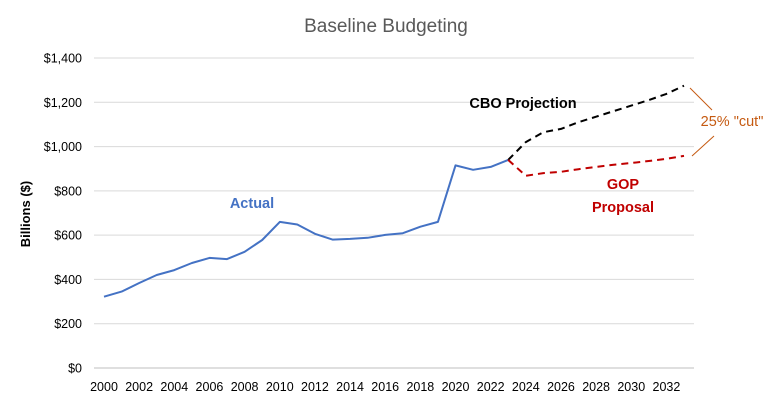 The width and height of the screenshot is (773, 413). Describe the element at coordinates (68, 236) in the screenshot. I see `y-tick-label: $600` at that location.